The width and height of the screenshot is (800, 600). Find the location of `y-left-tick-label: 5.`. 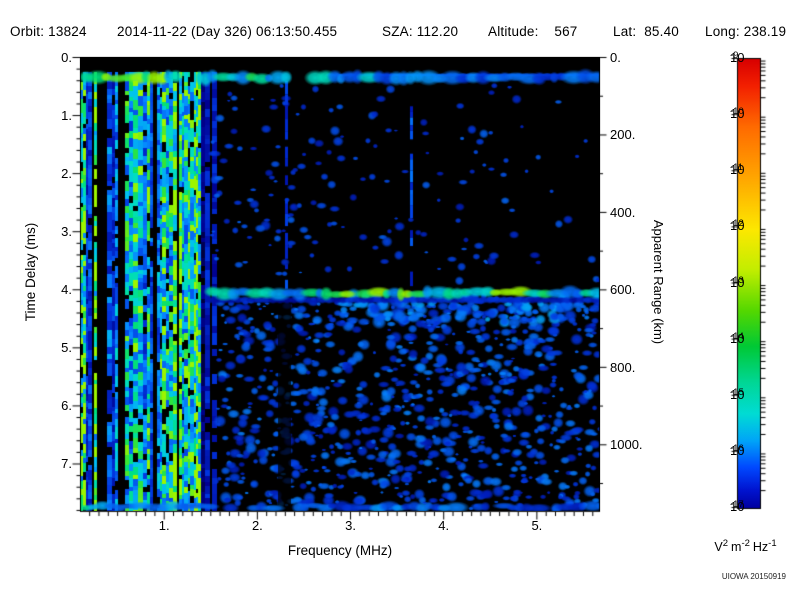

y-left-tick-label: 5. is located at coordinates (66, 348).